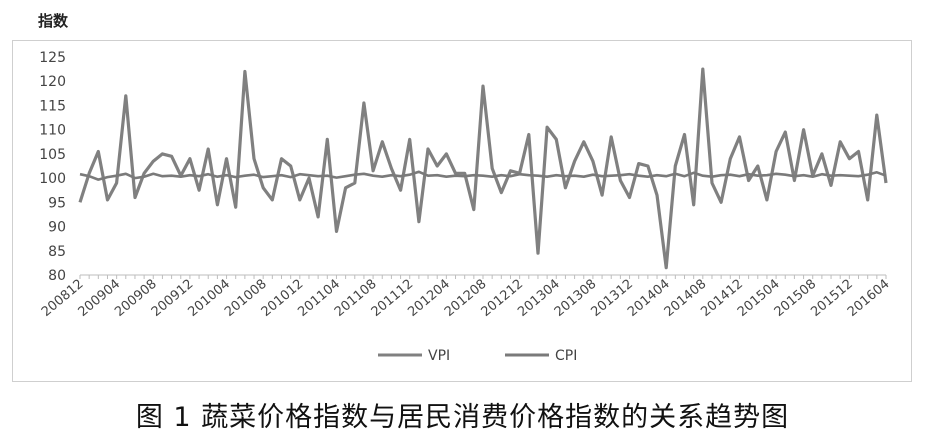  I want to click on figure-caption: 图 1 蔬菜价格指数与居民消费价格指数的关系趋势图, so click(462, 417).